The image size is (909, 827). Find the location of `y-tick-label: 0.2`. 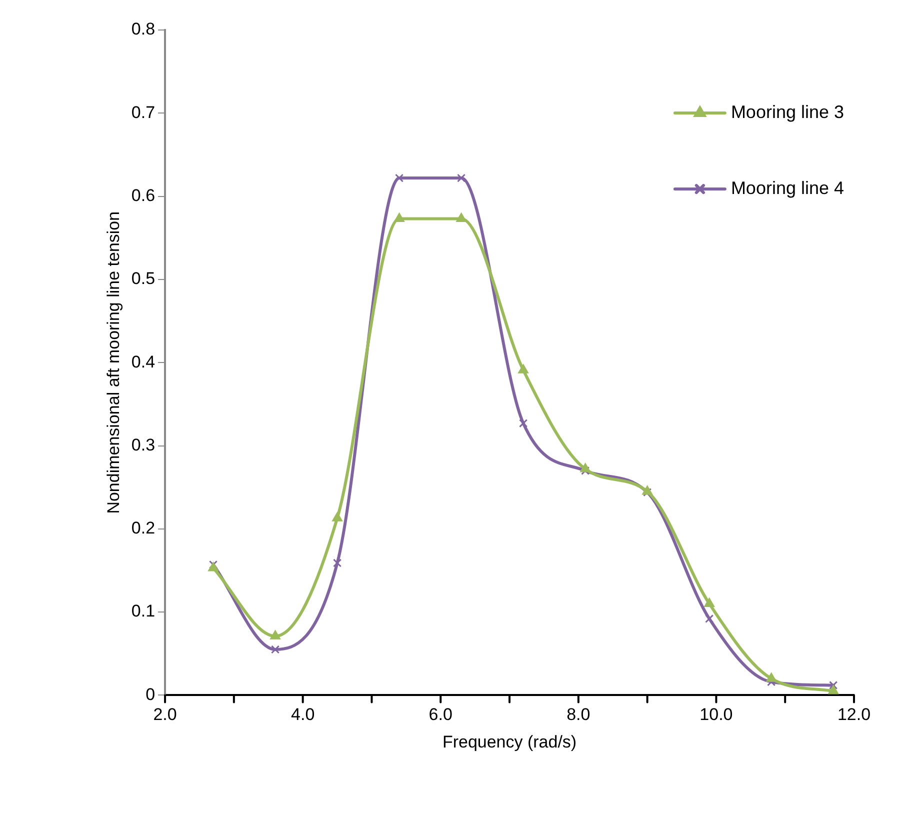

y-tick-label: 0.2 is located at coordinates (143, 528).